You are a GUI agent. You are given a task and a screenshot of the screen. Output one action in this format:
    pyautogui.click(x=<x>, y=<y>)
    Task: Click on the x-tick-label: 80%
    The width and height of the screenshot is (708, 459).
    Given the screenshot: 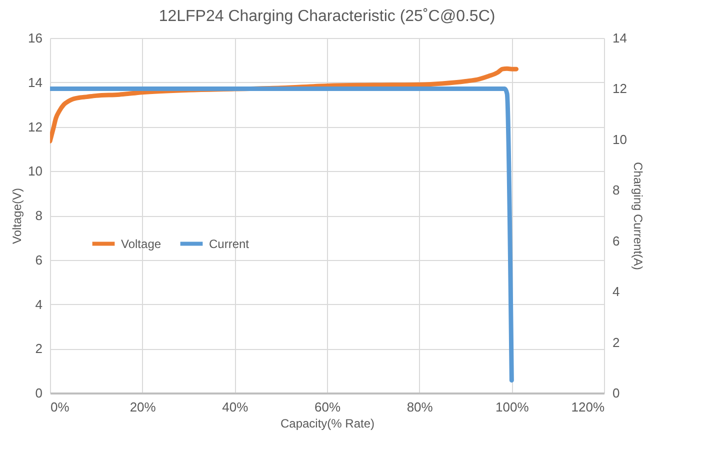 What is the action you would take?
    pyautogui.click(x=420, y=407)
    